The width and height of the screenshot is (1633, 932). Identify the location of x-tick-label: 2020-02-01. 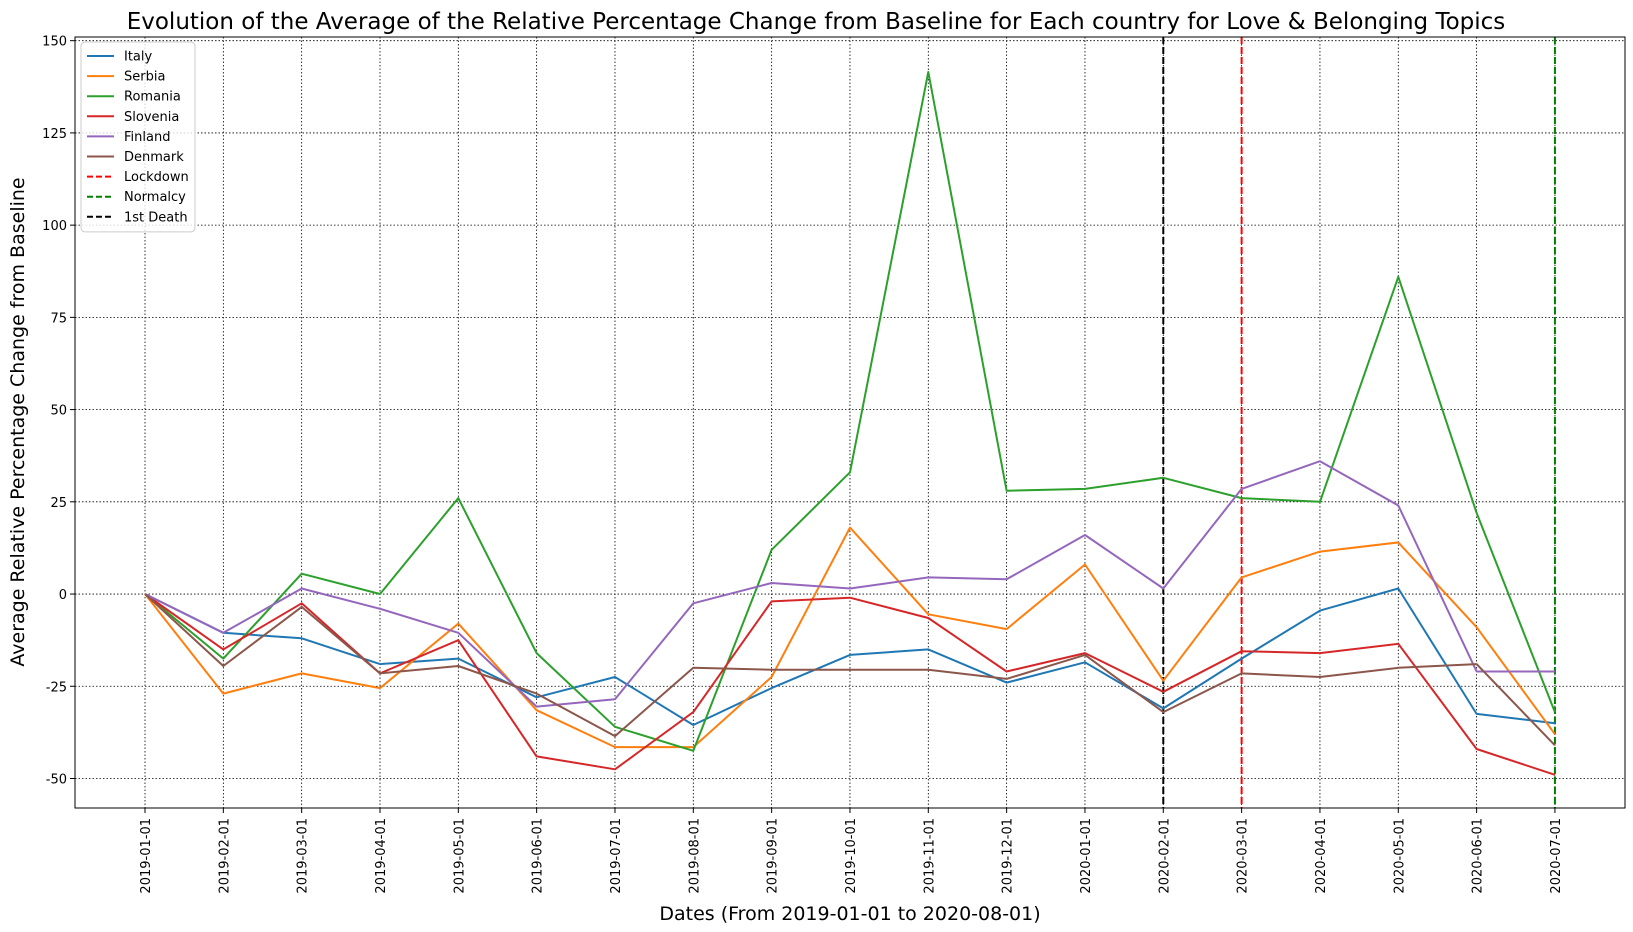
(1164, 856).